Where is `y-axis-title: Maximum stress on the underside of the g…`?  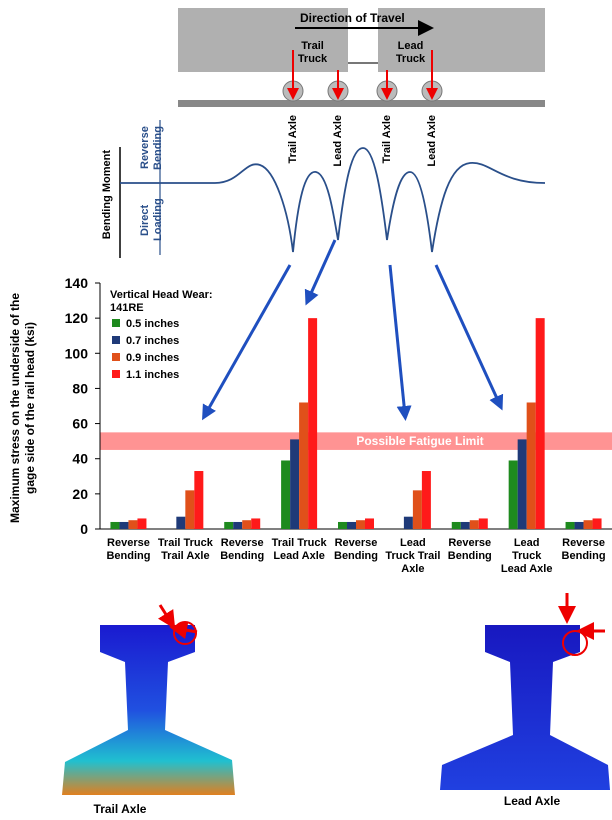 y-axis-title: Maximum stress on the underside of the g… is located at coordinates (22, 408).